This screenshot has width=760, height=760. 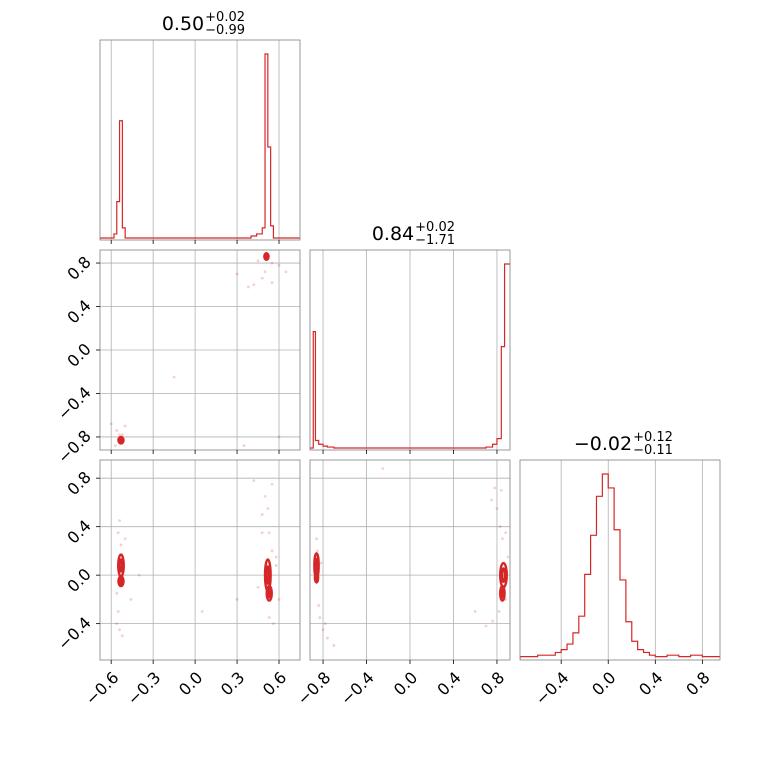 What do you see at coordinates (144, 688) in the screenshot?
I see `x-tick-label: −0.3` at bounding box center [144, 688].